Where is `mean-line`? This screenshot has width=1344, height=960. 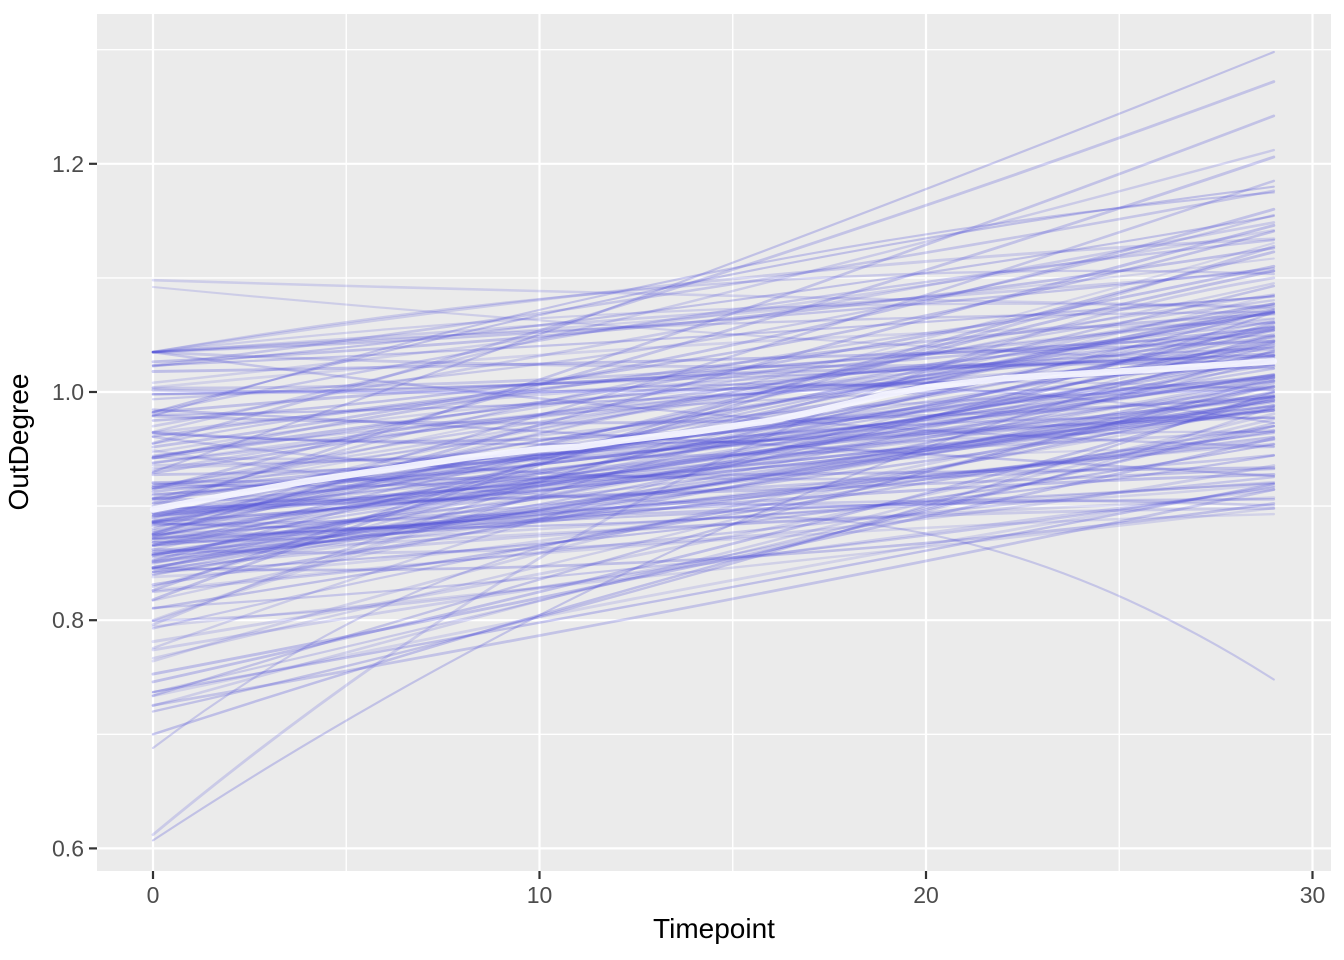 mean-line is located at coordinates (713, 435).